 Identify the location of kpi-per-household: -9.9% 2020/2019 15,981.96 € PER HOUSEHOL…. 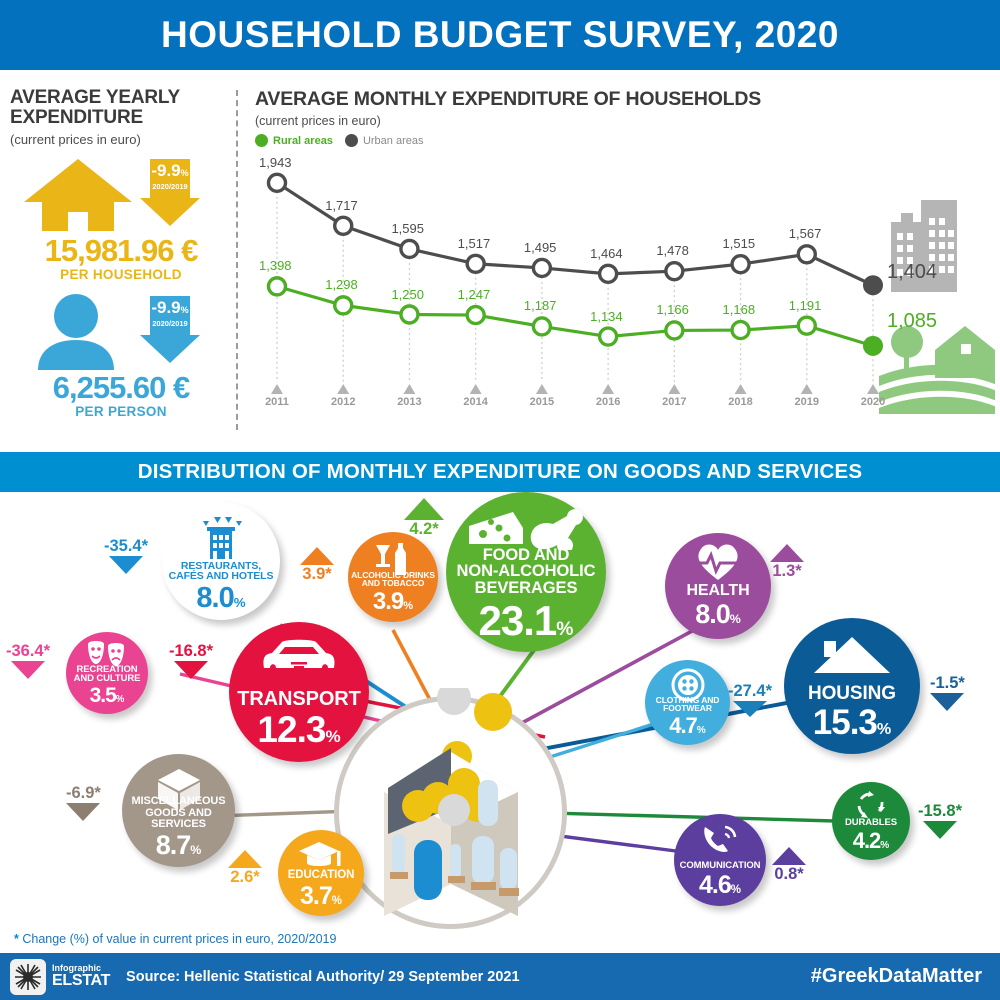
(121, 217).